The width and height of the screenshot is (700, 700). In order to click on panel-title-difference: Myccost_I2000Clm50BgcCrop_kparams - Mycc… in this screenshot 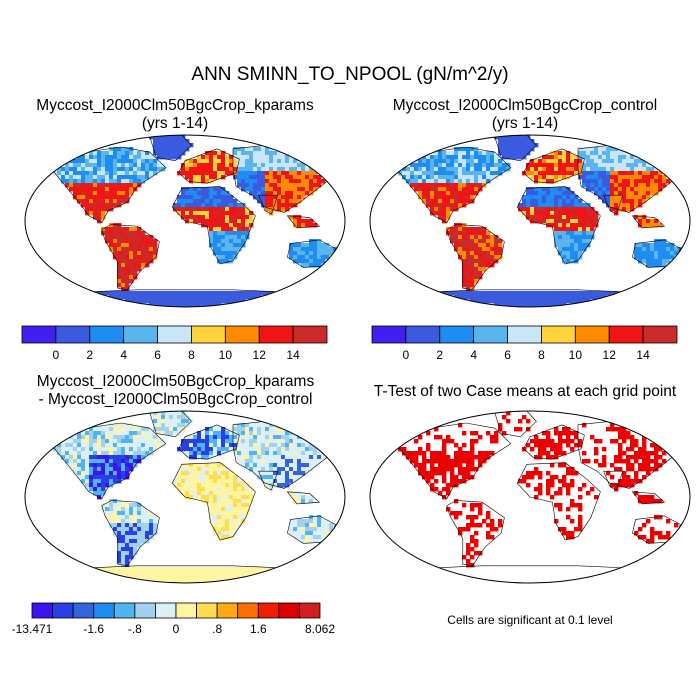, I will do `click(175, 391)`.